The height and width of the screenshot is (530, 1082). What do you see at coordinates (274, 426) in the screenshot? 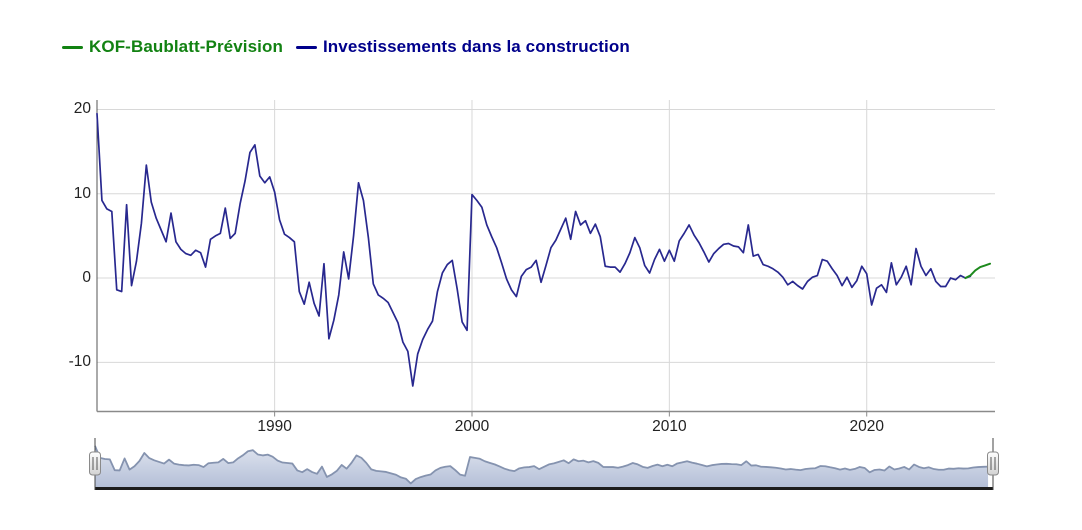
I see `x-axis-tick-label: 1990` at bounding box center [274, 426].